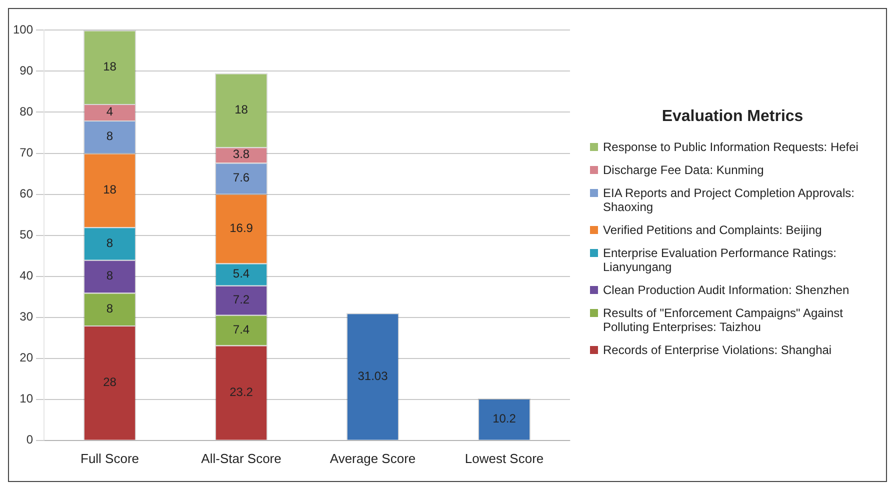 The image size is (893, 488). I want to click on y-tick-label: 80, so click(27, 111).